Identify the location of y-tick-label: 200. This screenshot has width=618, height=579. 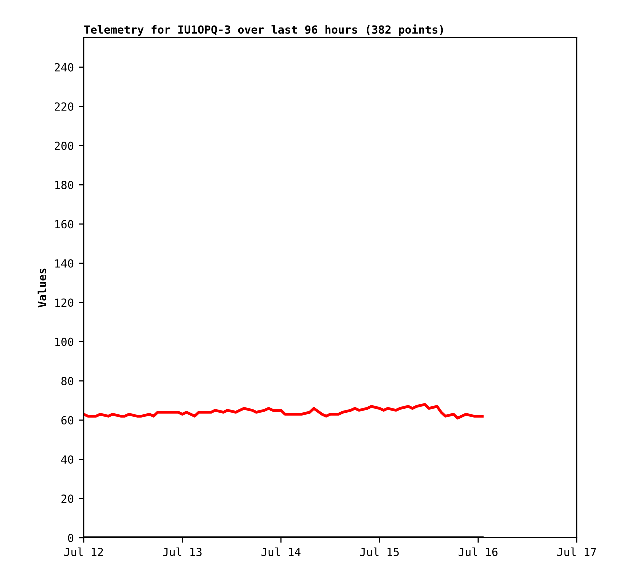
(64, 146).